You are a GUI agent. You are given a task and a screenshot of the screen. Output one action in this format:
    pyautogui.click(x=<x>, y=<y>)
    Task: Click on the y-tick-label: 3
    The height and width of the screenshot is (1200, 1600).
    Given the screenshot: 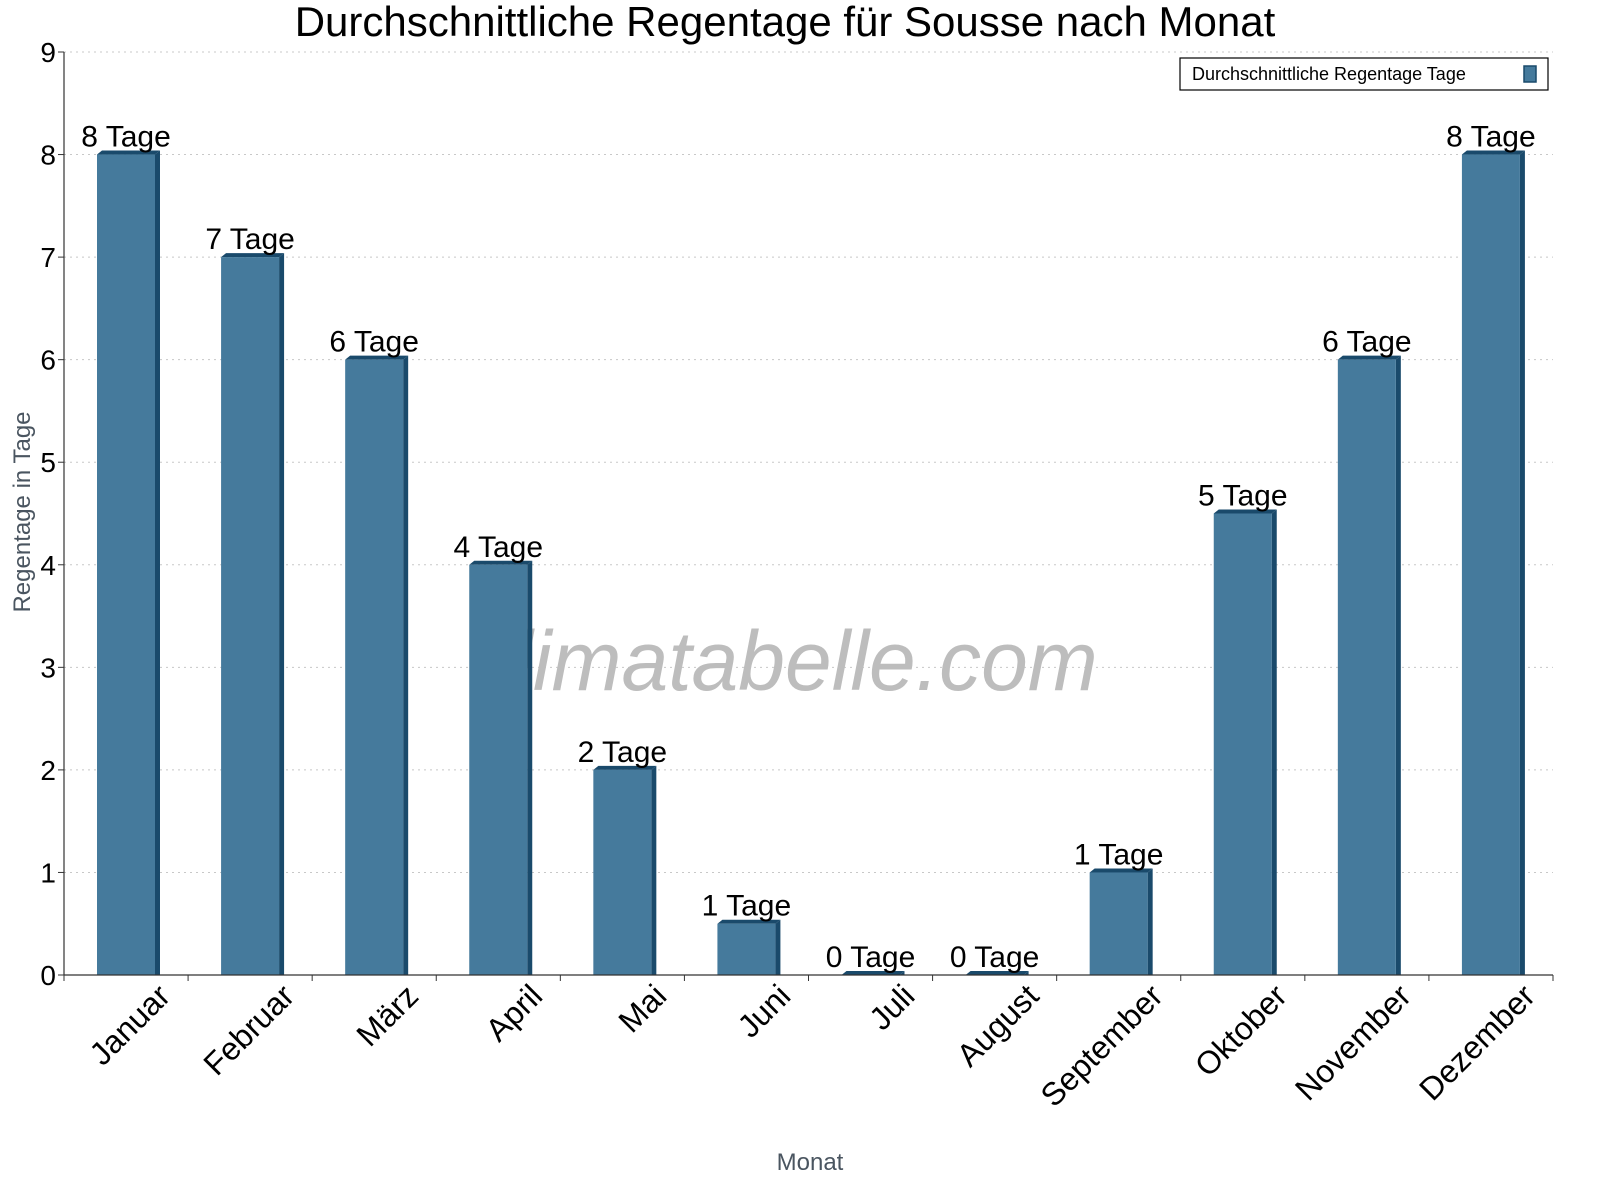 What is the action you would take?
    pyautogui.click(x=48, y=667)
    